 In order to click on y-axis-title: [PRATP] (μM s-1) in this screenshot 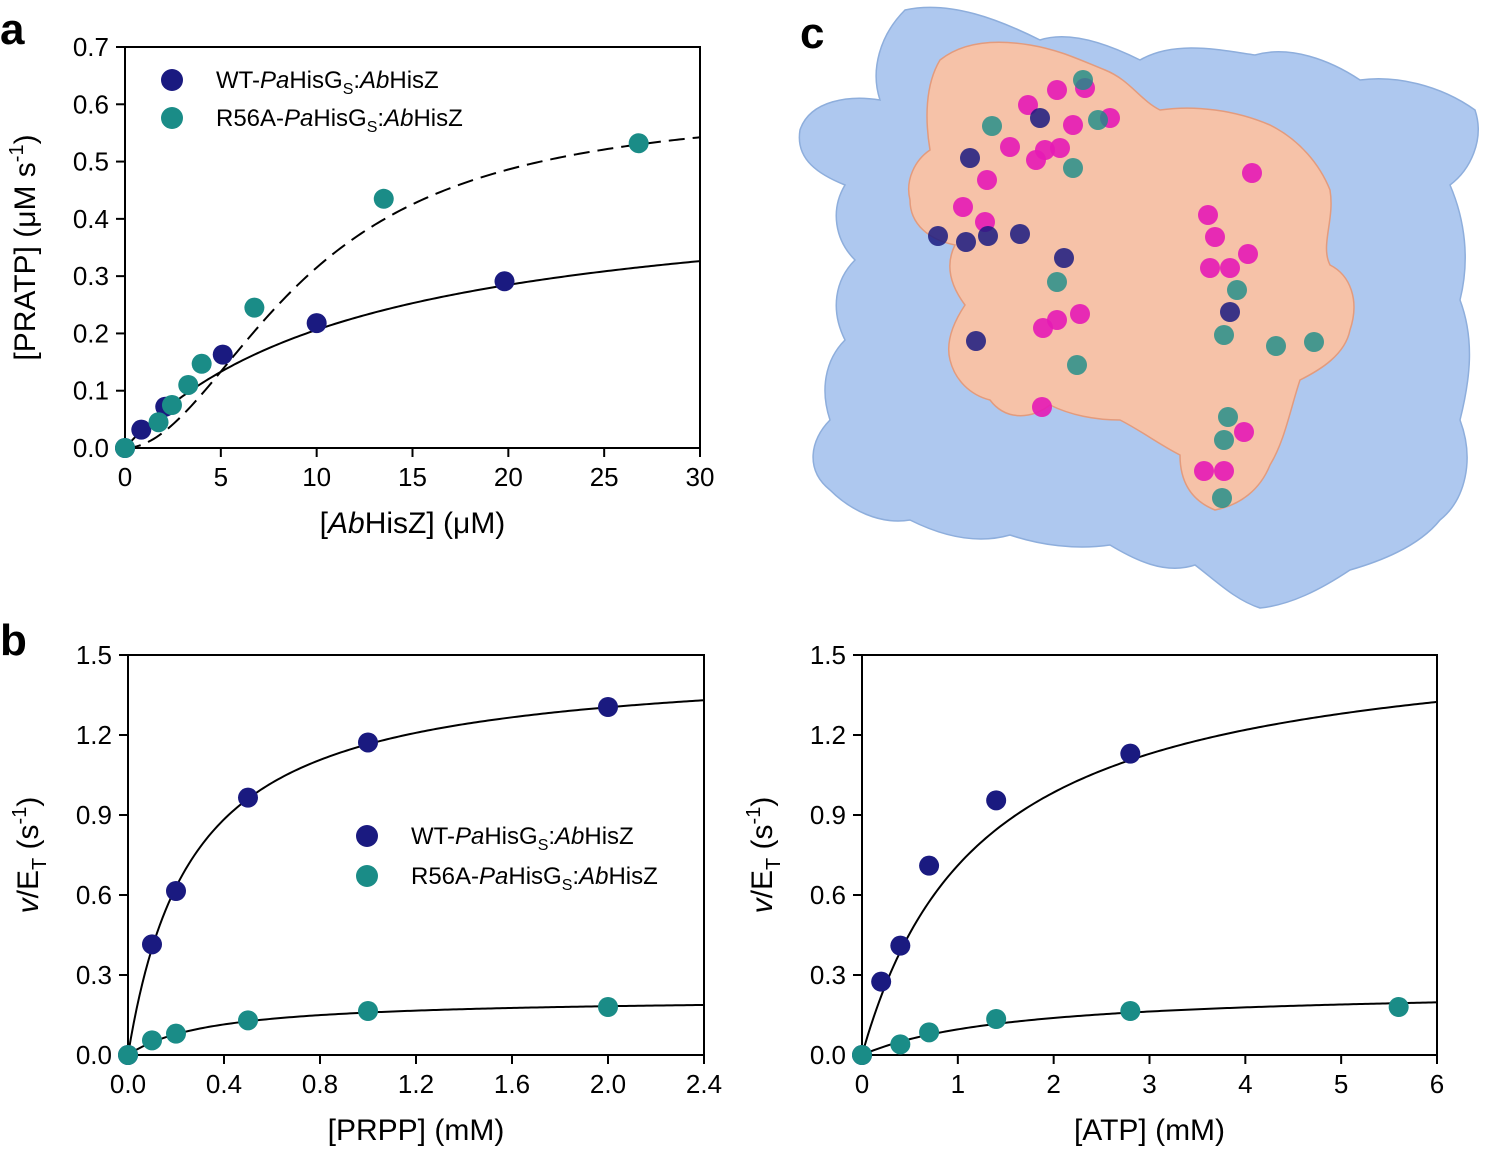, I will do `click(24, 247)`.